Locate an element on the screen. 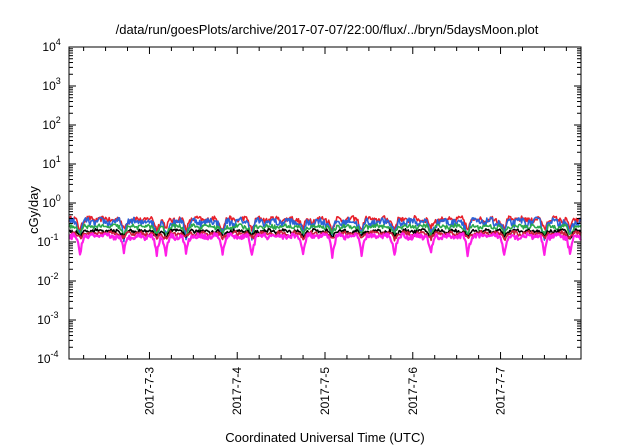 The height and width of the screenshot is (448, 640). y-tick-label: 10⁻⁴ is located at coordinates (47, 357).